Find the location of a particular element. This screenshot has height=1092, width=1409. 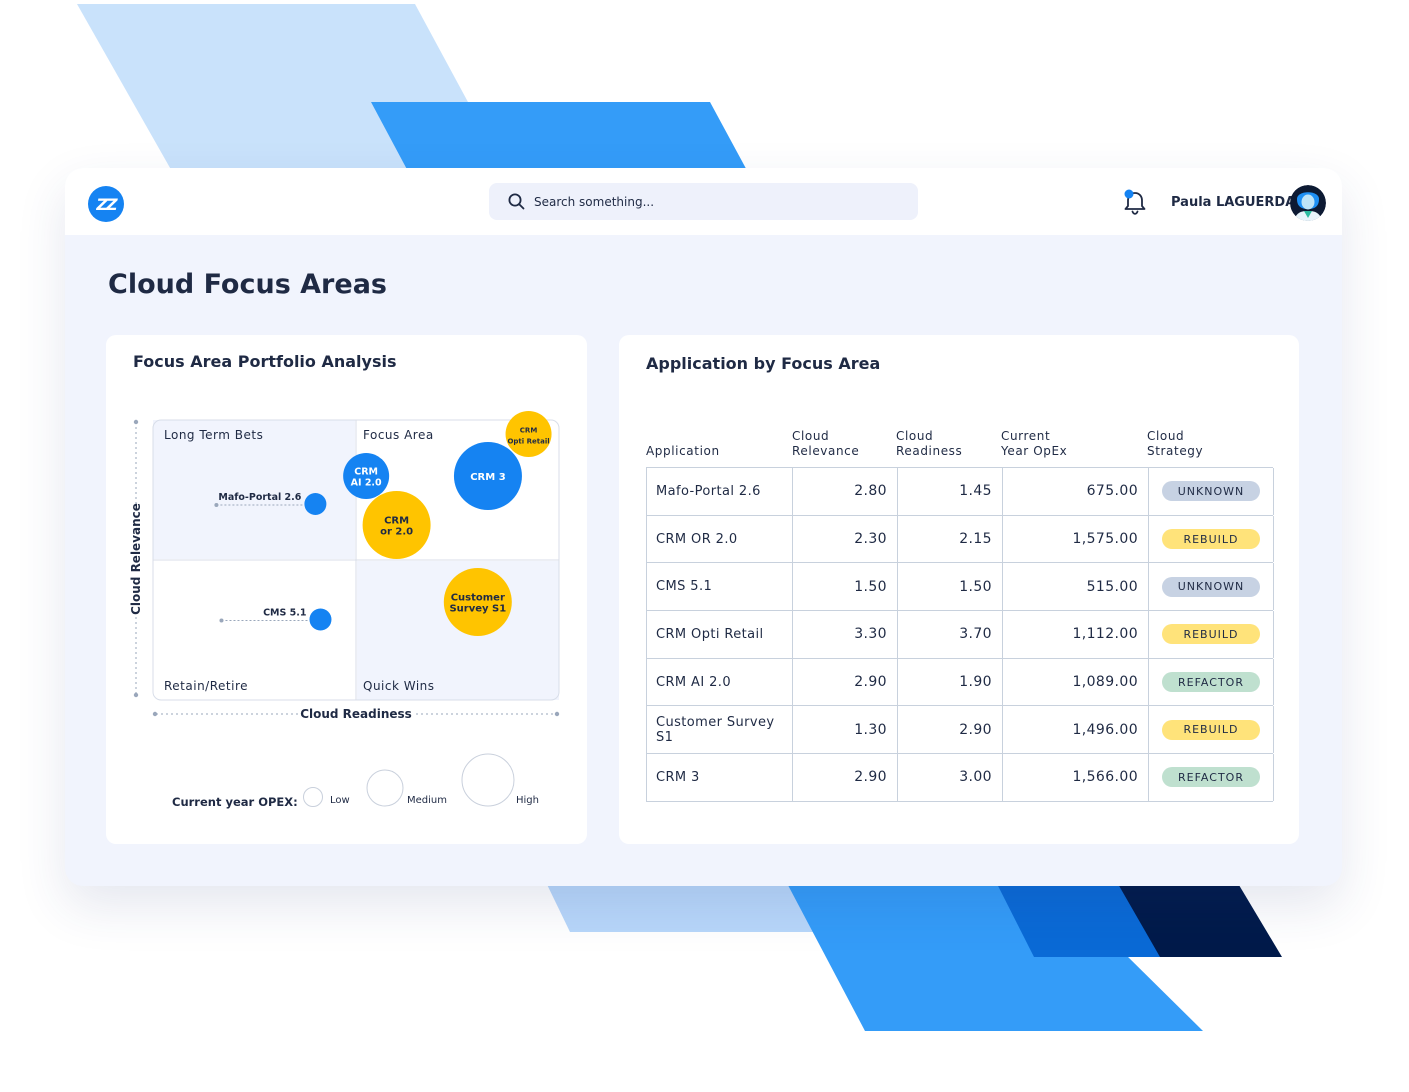

x-axis-label: Cloud Readiness is located at coordinates (356, 714).